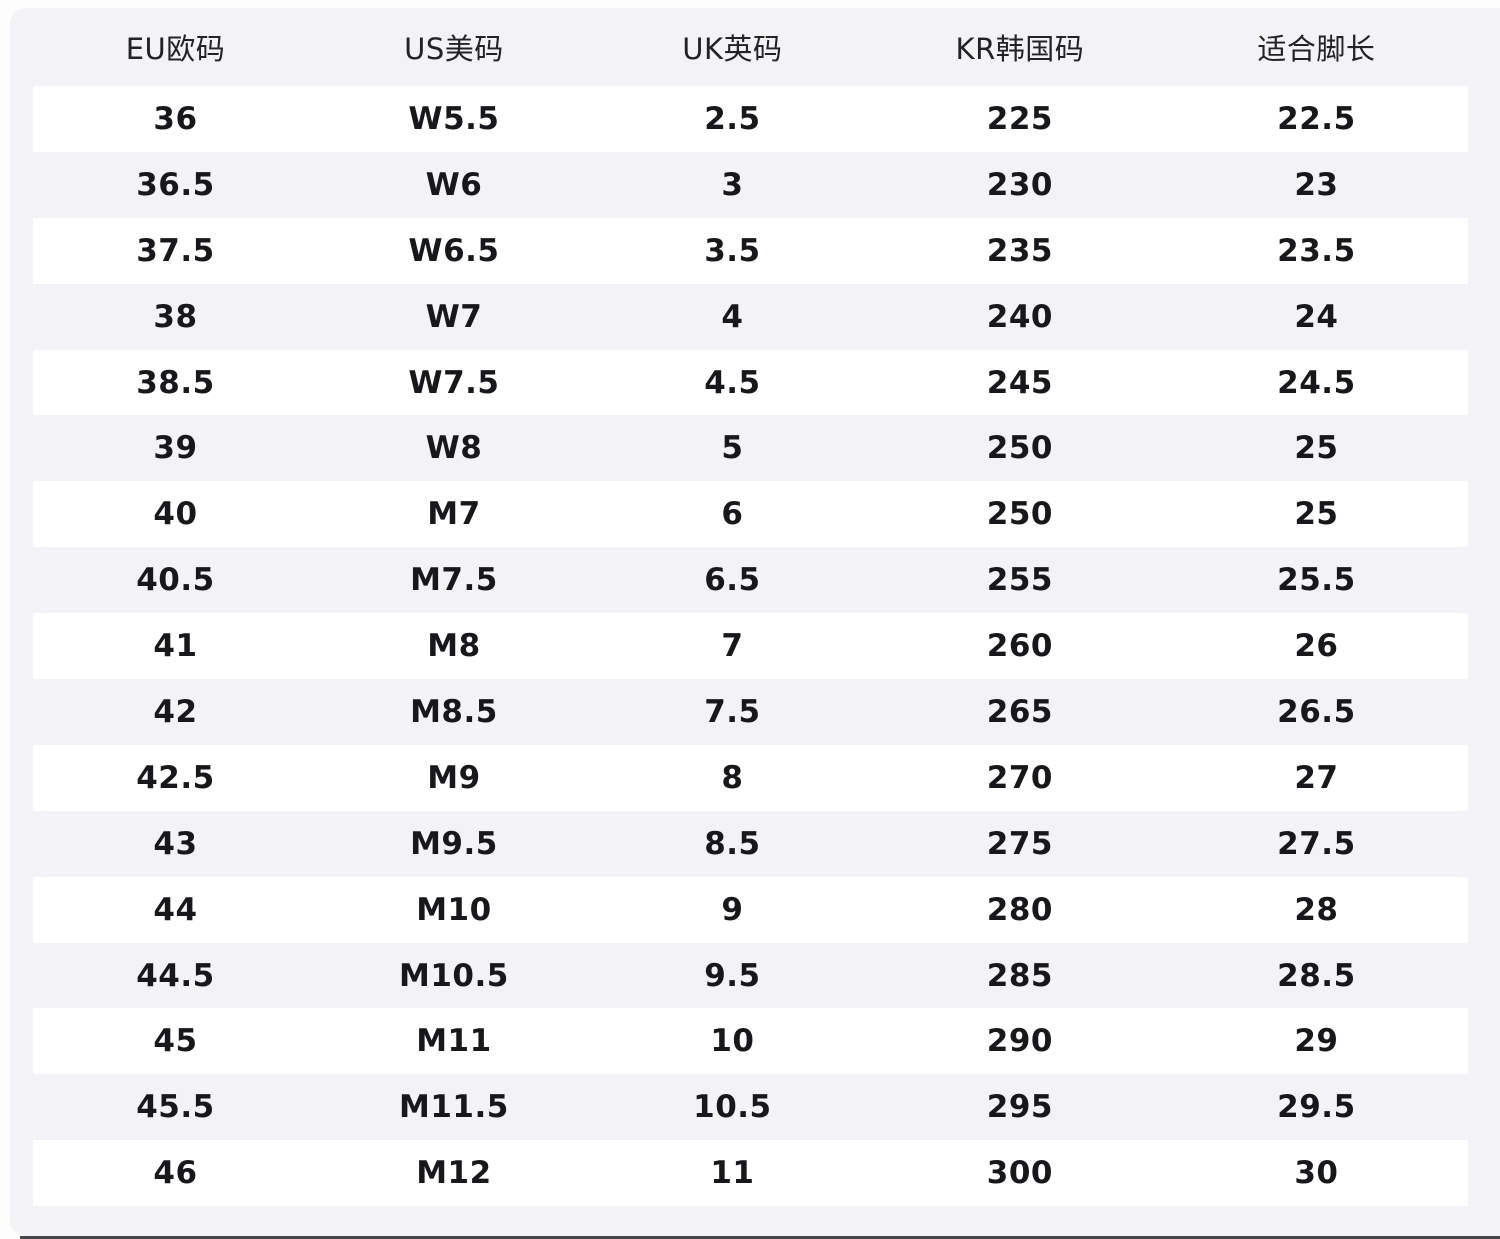 This screenshot has height=1239, width=1500. I want to click on table-cell: 290, so click(1019, 1041).